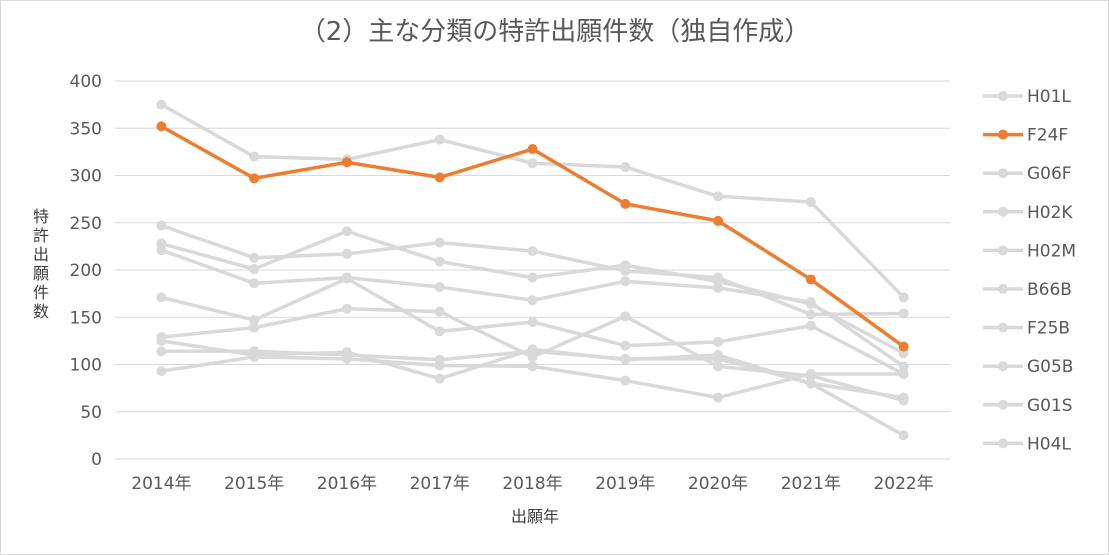 This screenshot has width=1109, height=555. I want to click on y-tick-label: 0, so click(96, 460).